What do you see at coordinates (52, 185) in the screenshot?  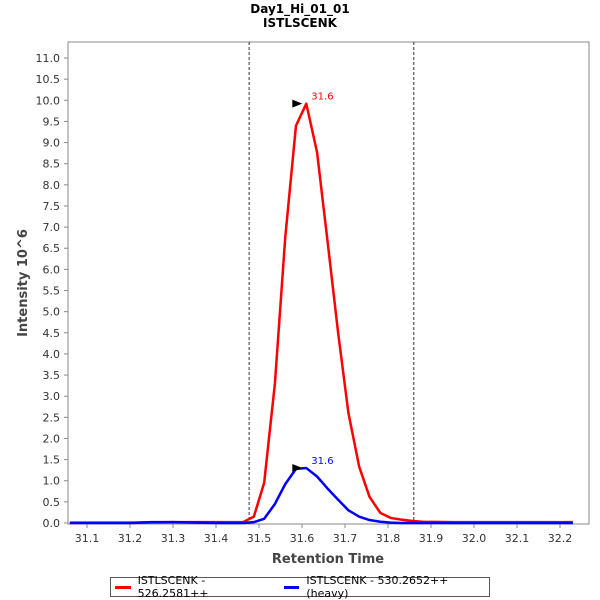 I see `y-tick-label: 8.0` at bounding box center [52, 185].